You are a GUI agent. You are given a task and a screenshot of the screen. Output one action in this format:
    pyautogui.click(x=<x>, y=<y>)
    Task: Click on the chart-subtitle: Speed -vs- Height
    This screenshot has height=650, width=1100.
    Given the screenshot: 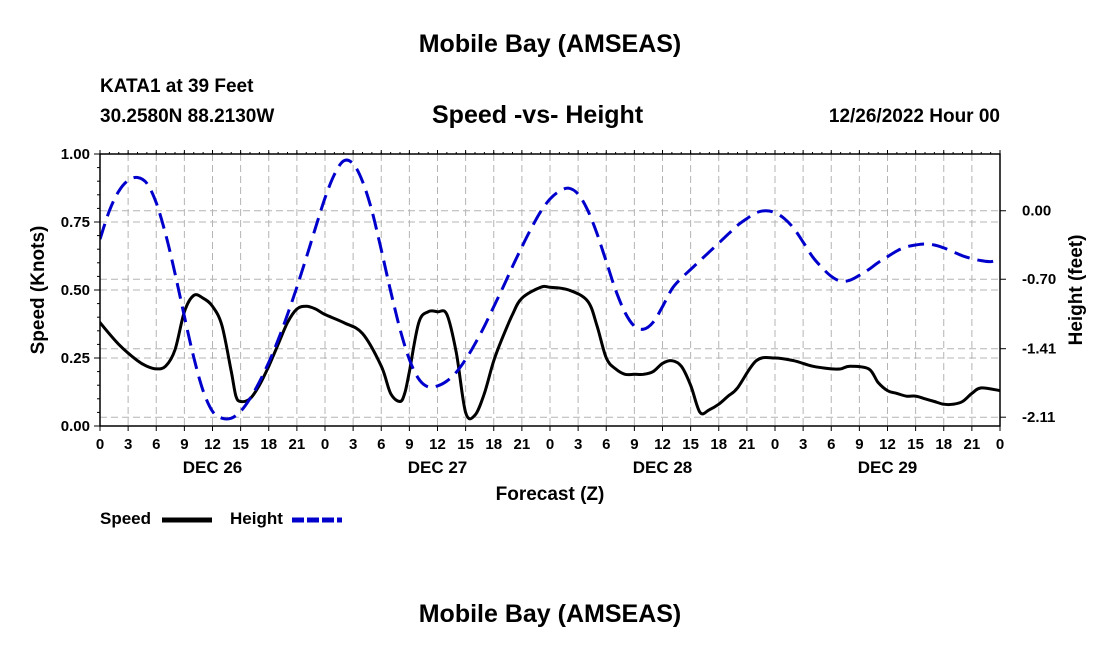 What is the action you would take?
    pyautogui.click(x=538, y=115)
    